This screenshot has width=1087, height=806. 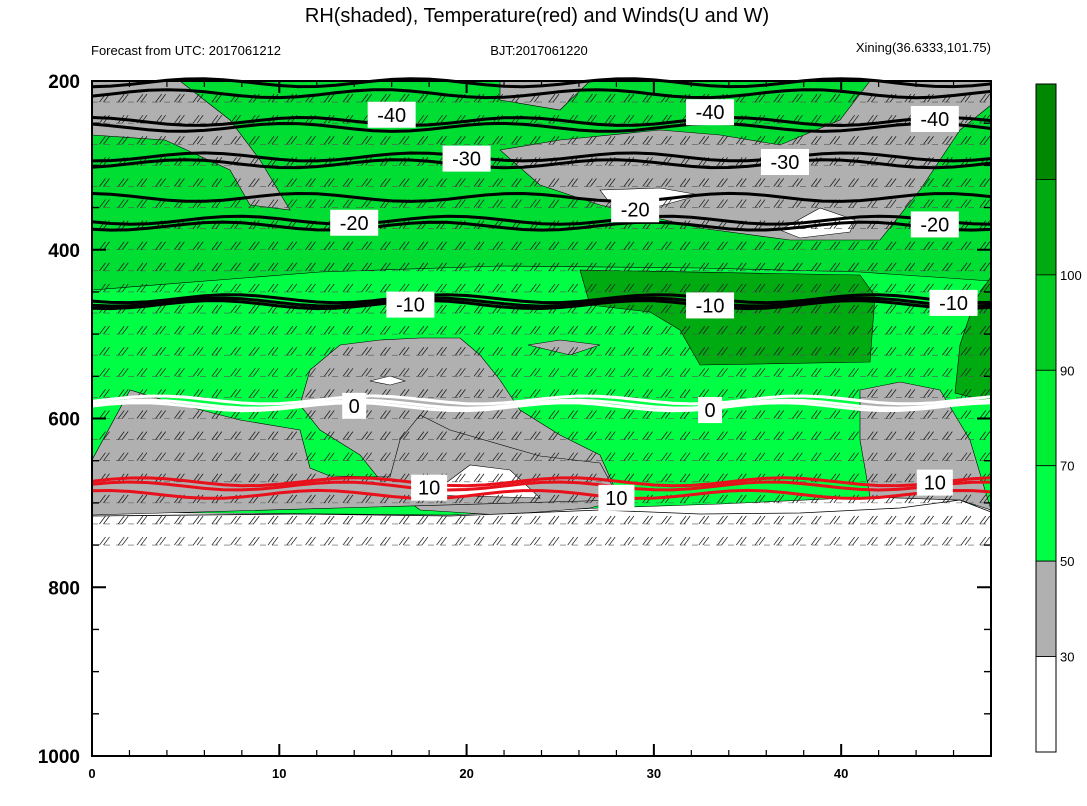 What do you see at coordinates (541, 494) in the screenshot?
I see `temperature-contour` at bounding box center [541, 494].